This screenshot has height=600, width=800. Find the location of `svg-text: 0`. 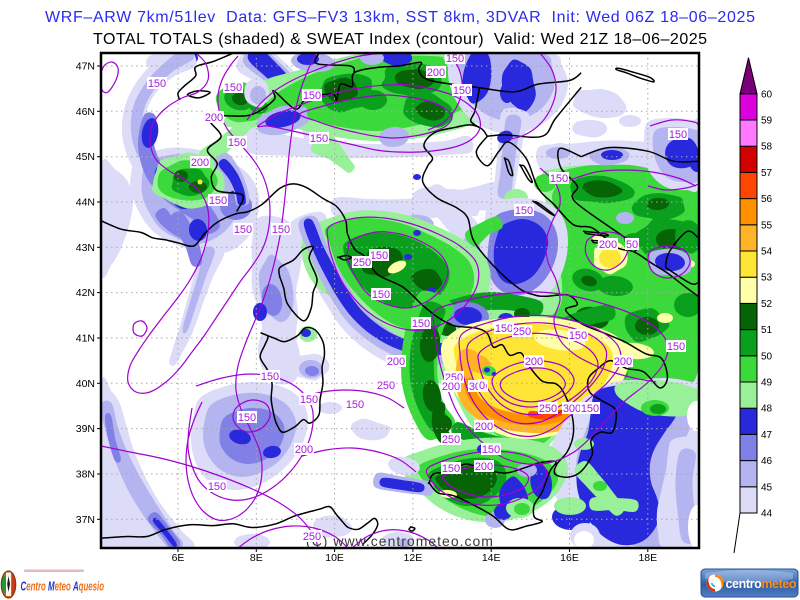

svg-text: 0 is located at coordinates (482, 386).